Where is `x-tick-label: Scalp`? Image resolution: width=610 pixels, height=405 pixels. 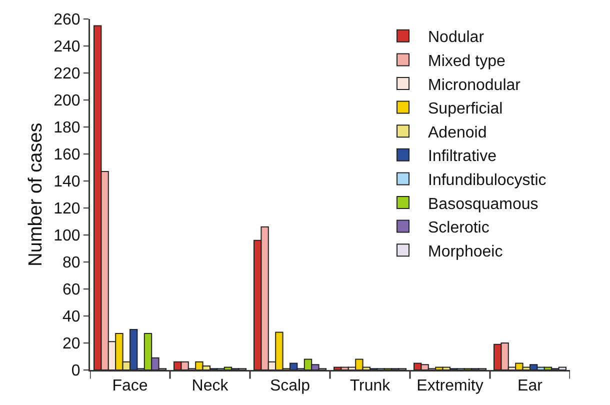 x-tick-label: Scalp is located at coordinates (290, 386).